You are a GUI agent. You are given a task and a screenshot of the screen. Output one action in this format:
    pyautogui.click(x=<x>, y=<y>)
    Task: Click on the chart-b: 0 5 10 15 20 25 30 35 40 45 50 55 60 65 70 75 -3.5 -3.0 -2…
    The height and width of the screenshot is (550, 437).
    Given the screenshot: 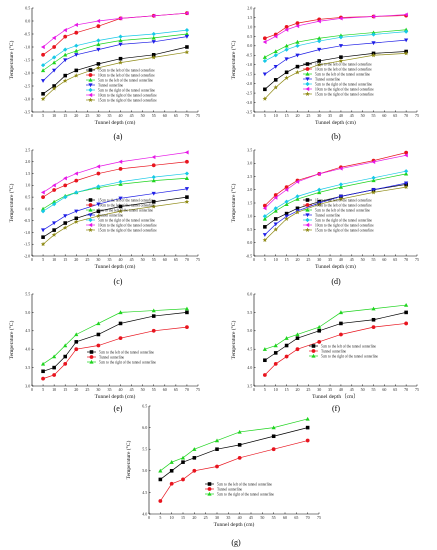 What is the action you would take?
    pyautogui.click(x=324, y=73)
    